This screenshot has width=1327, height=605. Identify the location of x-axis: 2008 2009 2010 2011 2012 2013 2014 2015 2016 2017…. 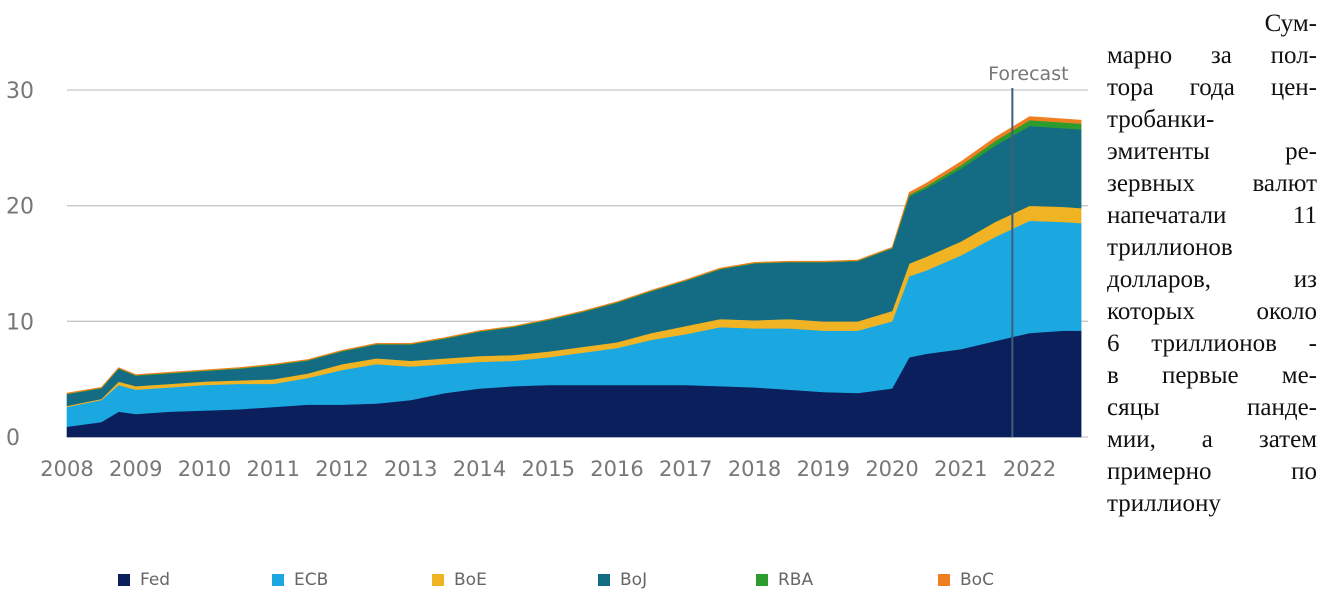
(548, 469).